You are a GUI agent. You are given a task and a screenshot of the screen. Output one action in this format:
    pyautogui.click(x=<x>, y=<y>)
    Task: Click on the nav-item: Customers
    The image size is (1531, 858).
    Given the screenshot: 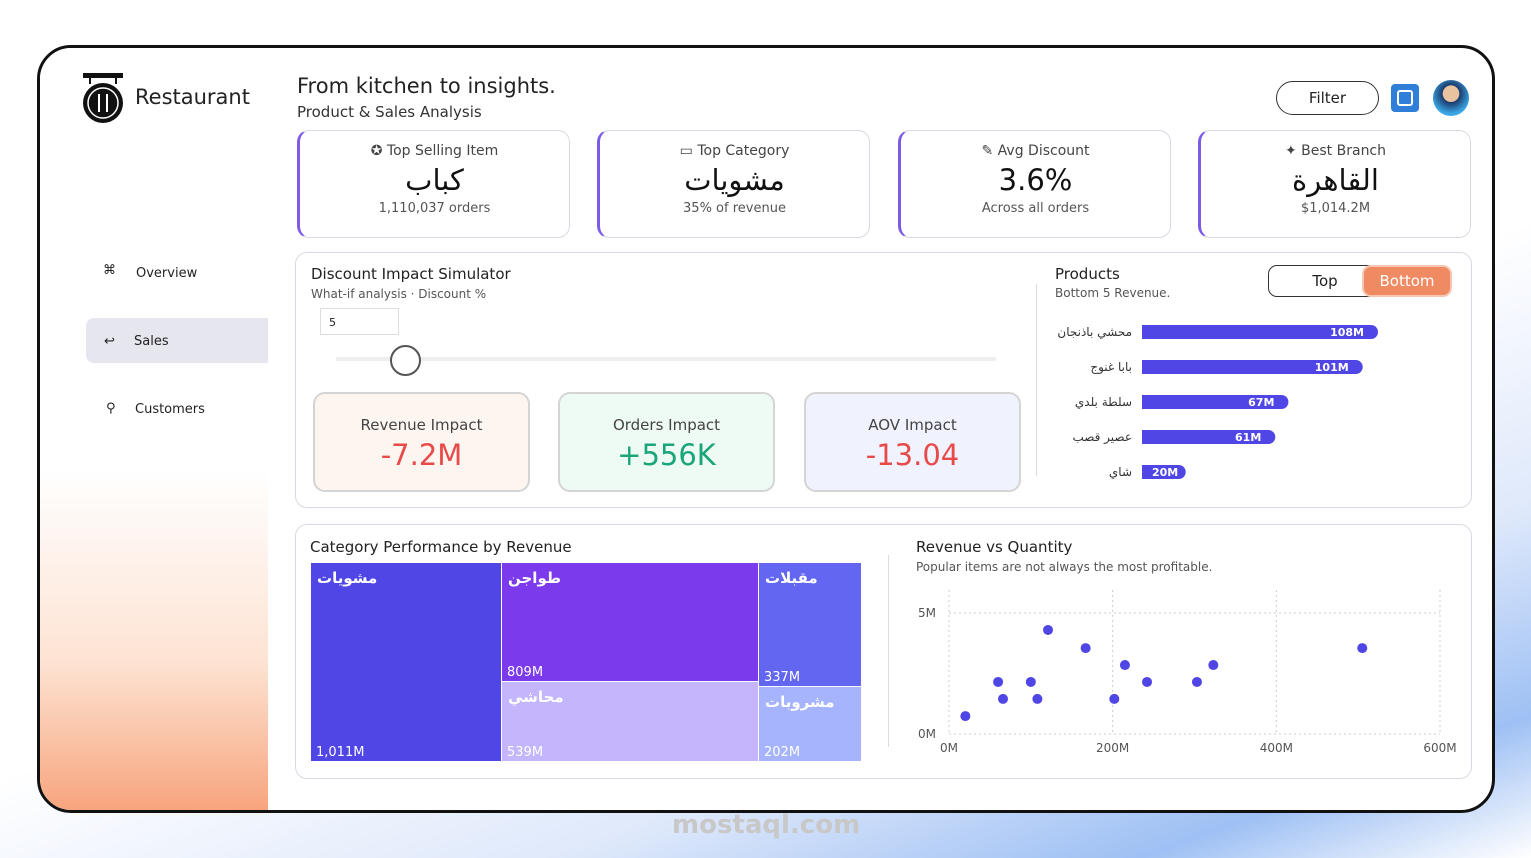 What is the action you would take?
    pyautogui.click(x=170, y=409)
    